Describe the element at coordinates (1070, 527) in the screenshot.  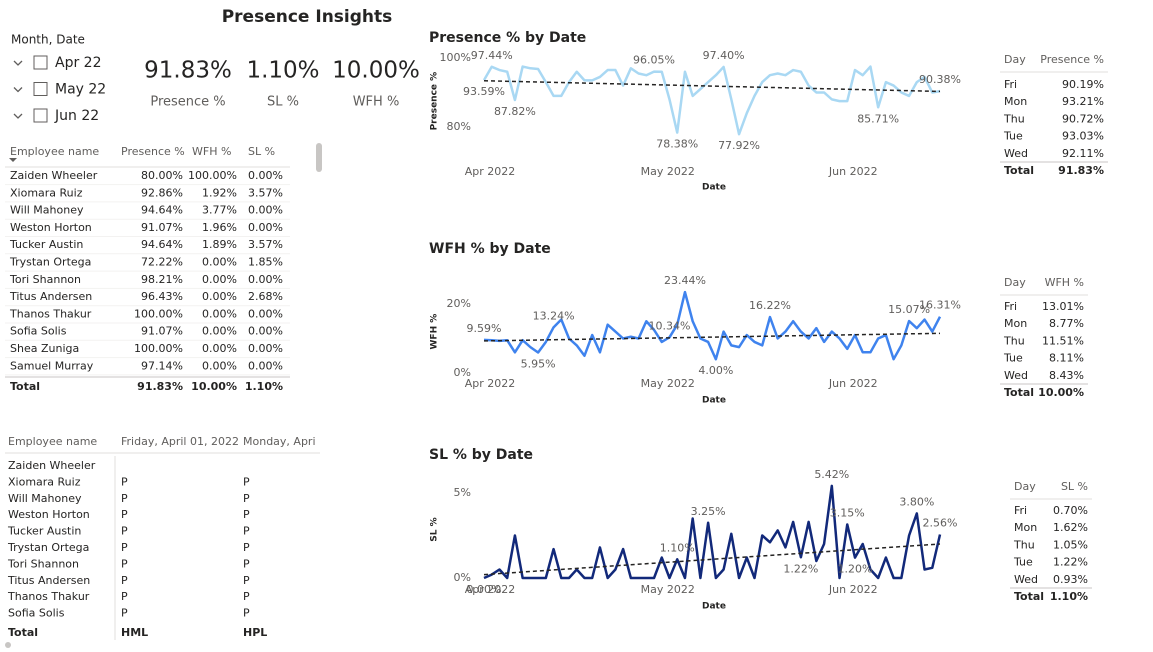
I see `day-cell: 1.62%` at that location.